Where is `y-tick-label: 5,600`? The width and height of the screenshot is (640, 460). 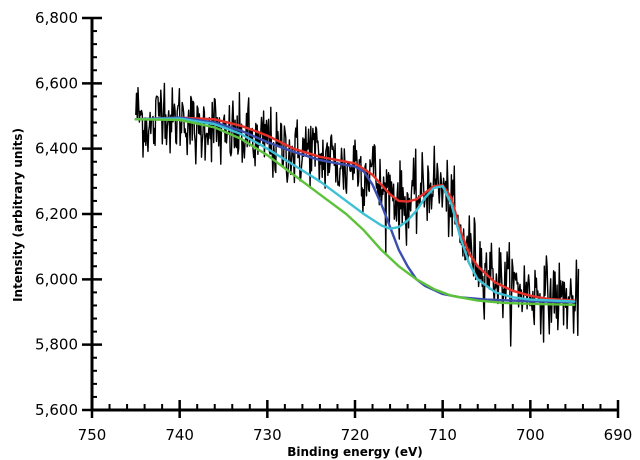 y-tick-label: 5,600 is located at coordinates (56, 410).